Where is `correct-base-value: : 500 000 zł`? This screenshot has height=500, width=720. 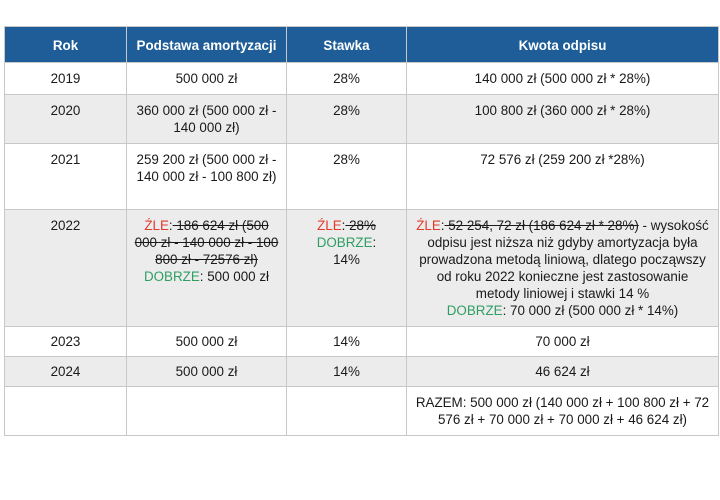 correct-base-value: : 500 000 zł is located at coordinates (234, 276).